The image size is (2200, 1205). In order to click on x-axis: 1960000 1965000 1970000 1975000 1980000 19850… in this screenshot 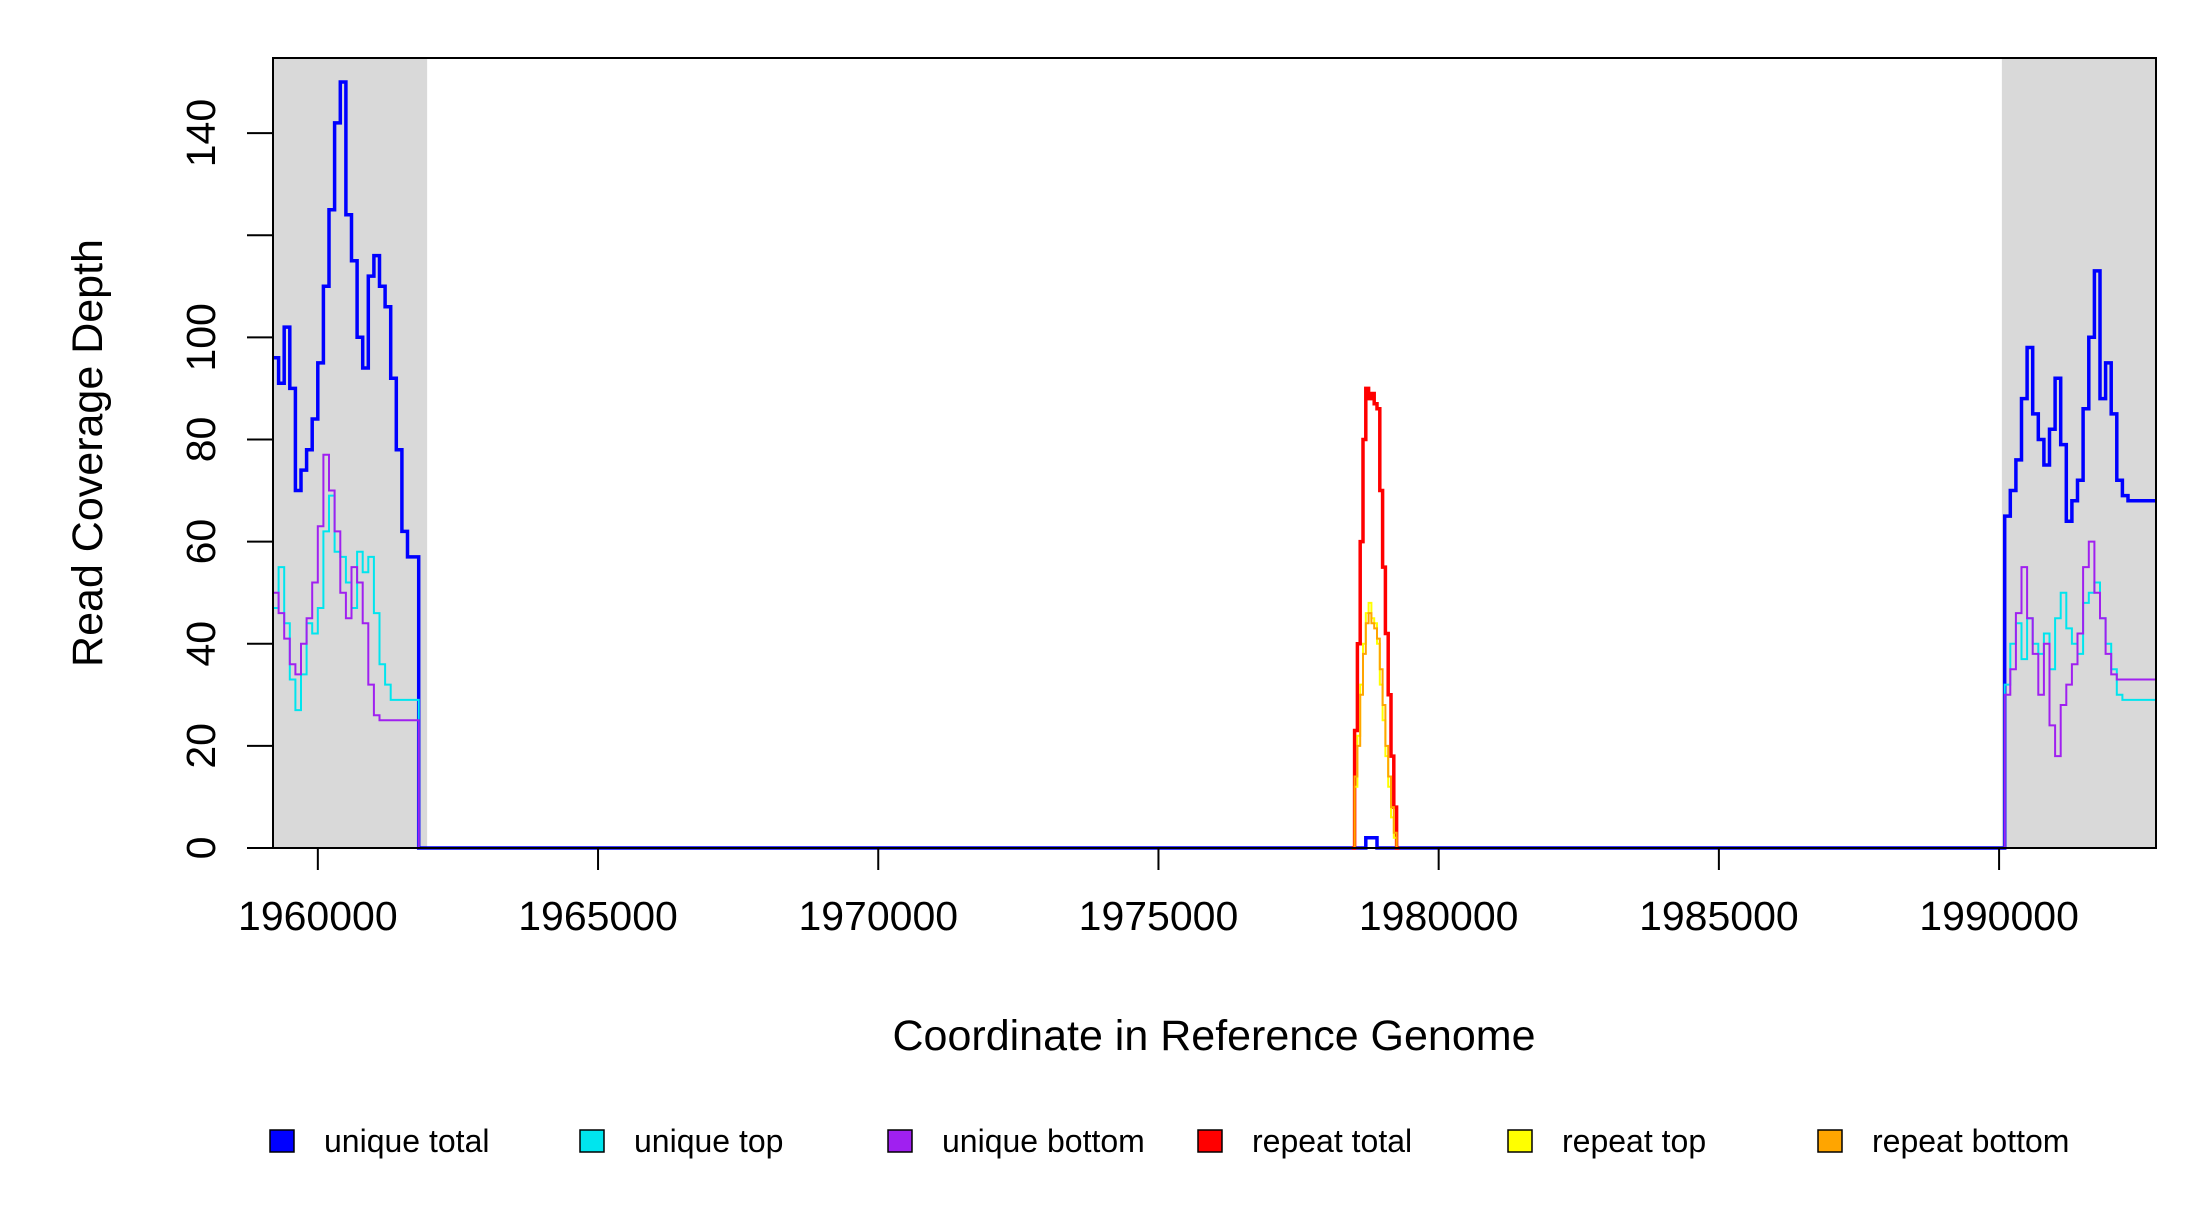, I will do `click(1158, 893)`.